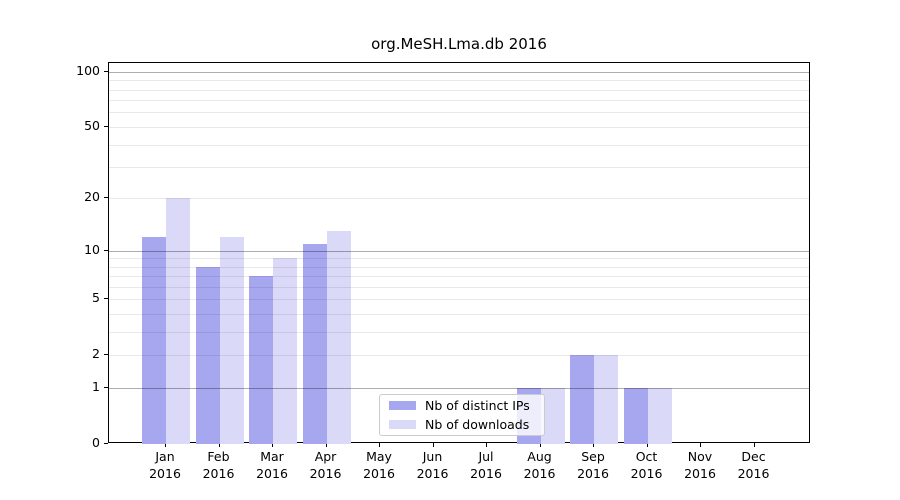  Describe the element at coordinates (433, 445) in the screenshot. I see `x-tickmark-jun` at that location.